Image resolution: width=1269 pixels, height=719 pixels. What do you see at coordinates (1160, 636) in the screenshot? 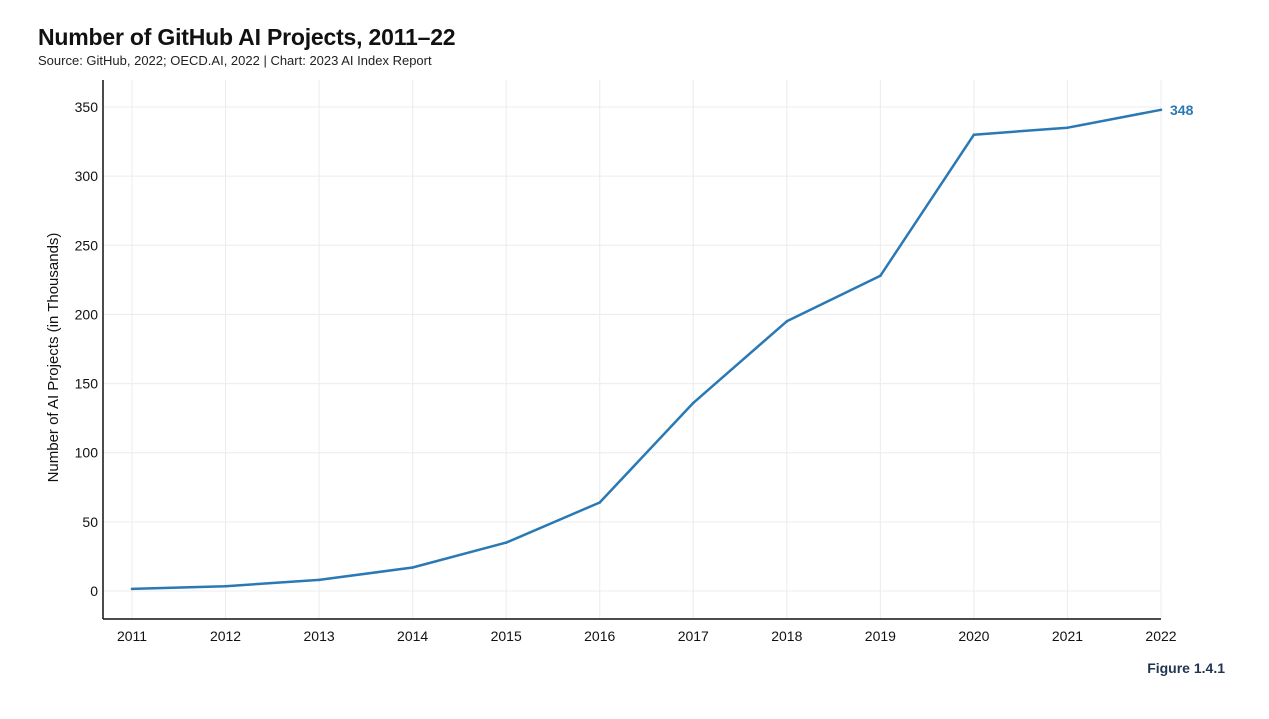
I see `x-tick-label: 2022` at bounding box center [1160, 636].